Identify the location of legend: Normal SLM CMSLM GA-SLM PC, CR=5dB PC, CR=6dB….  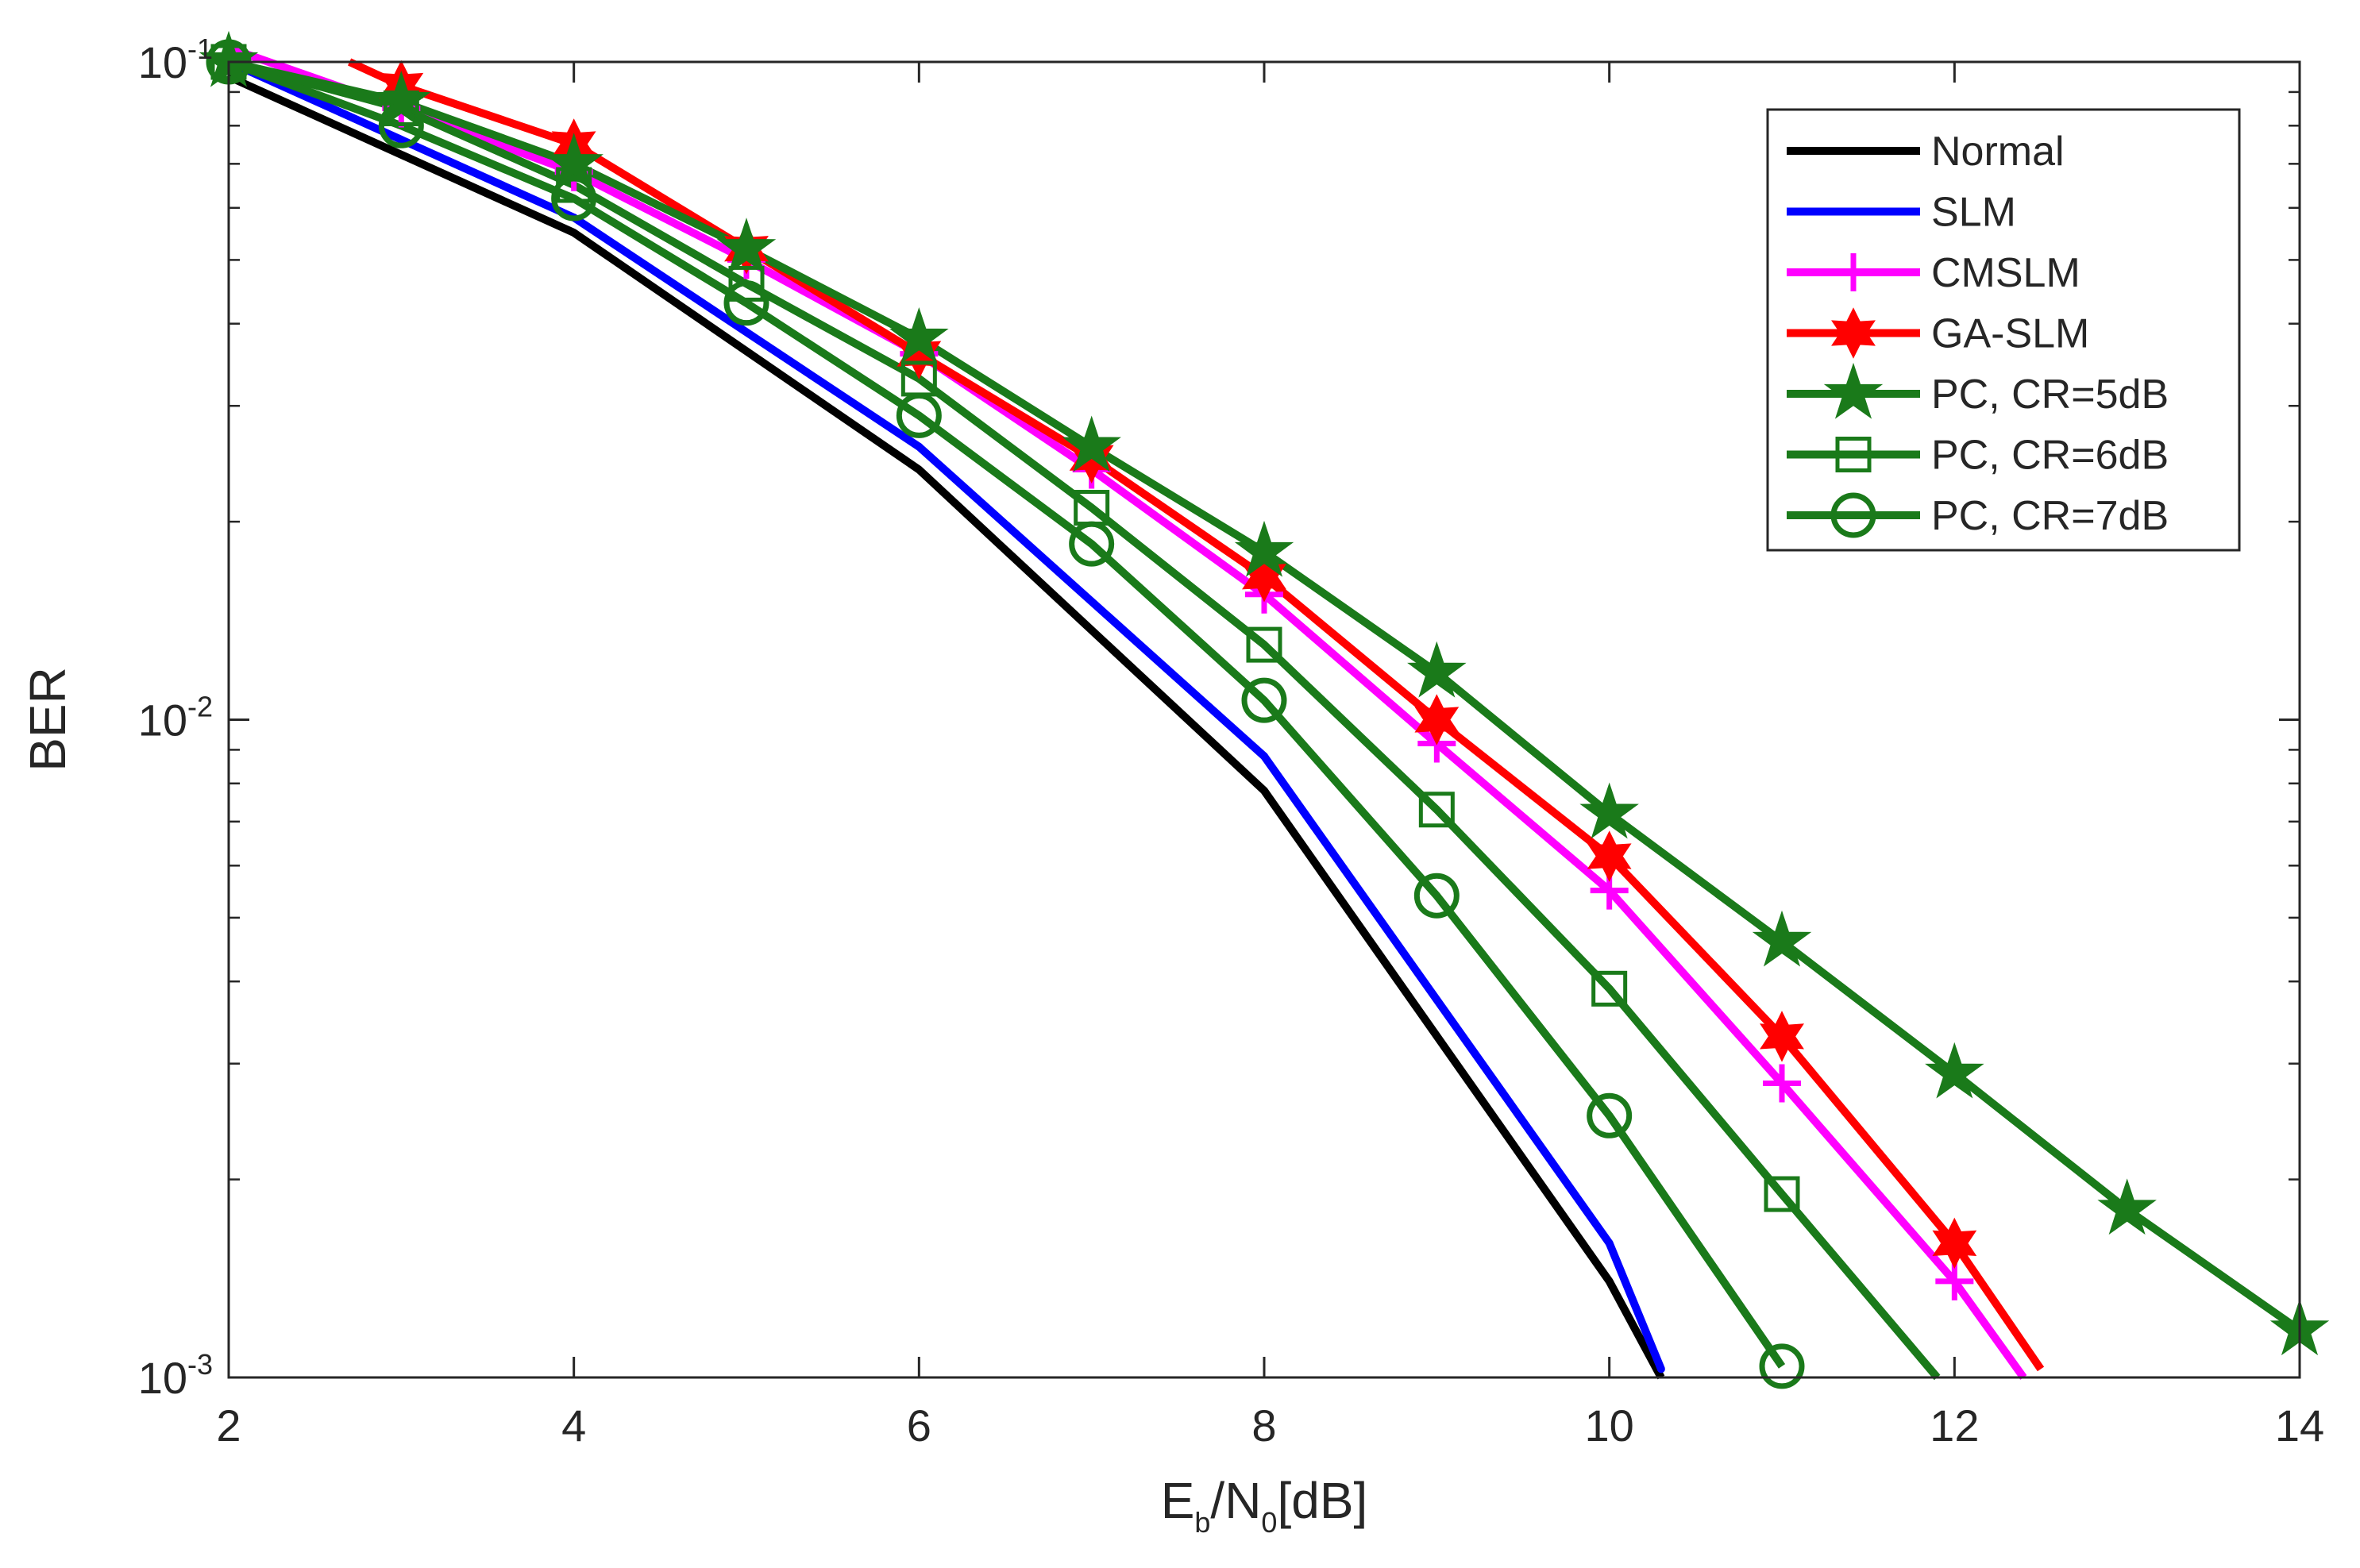
(2003, 330).